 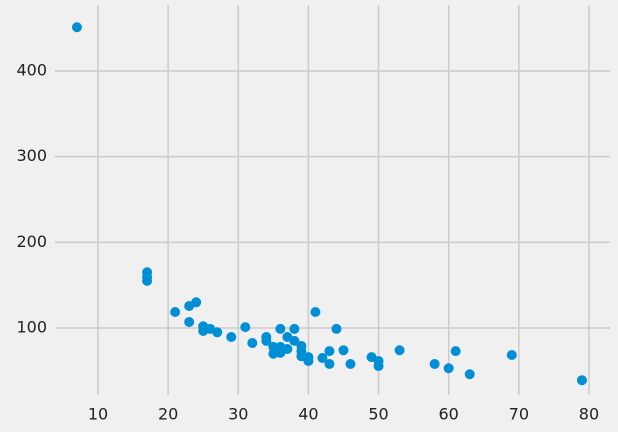 I want to click on y-tick-label: 100, so click(x=31, y=327).